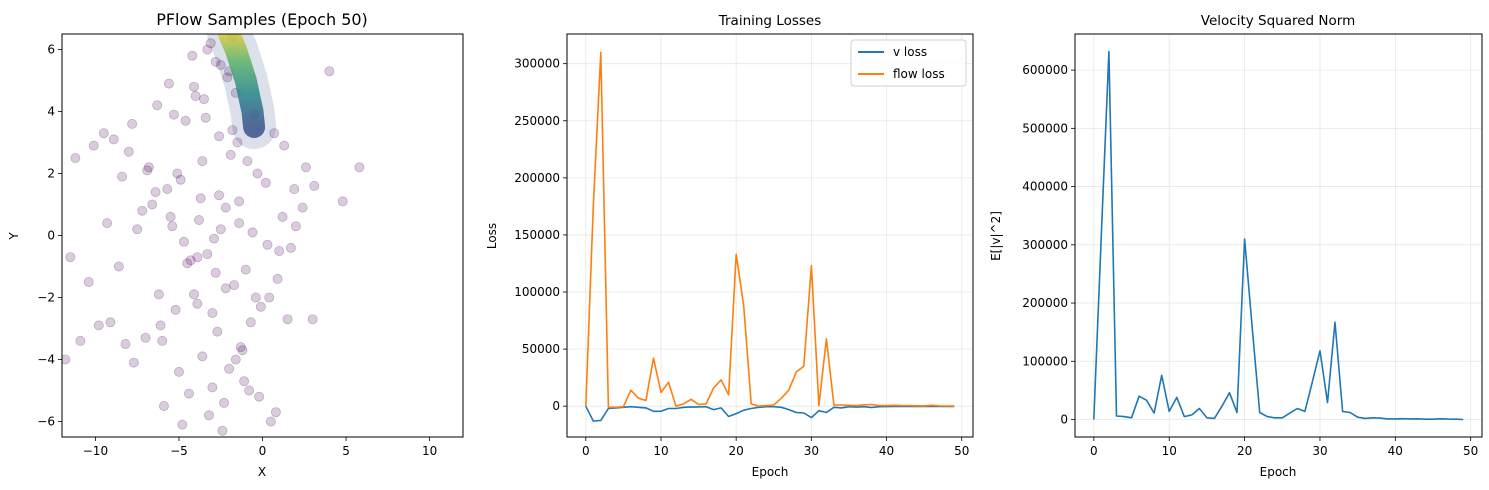 The image size is (1489, 490). Describe the element at coordinates (541, 349) in the screenshot. I see `y-tick-label: 50000` at that location.